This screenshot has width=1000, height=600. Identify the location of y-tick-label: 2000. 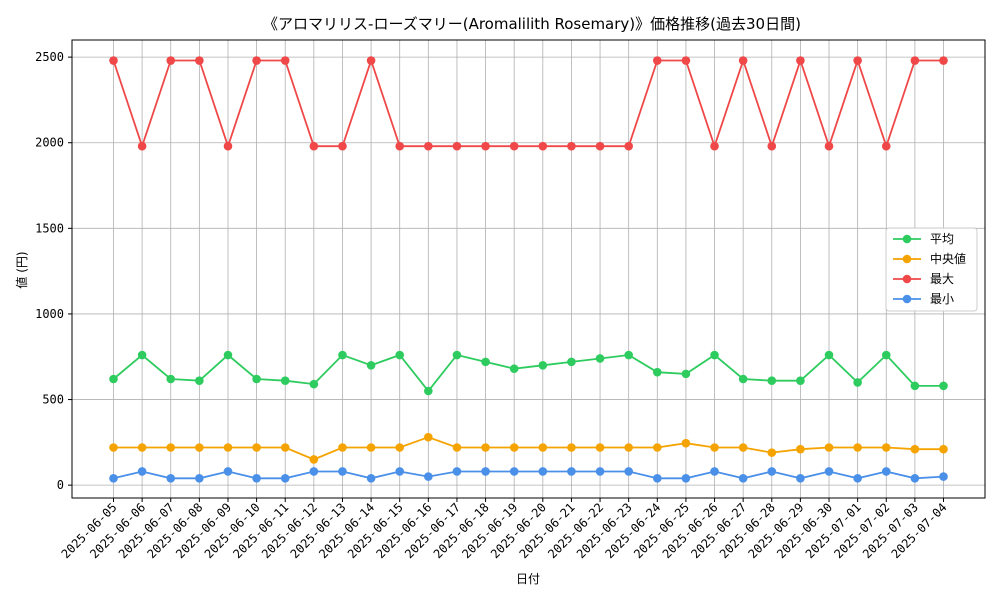
(49, 143).